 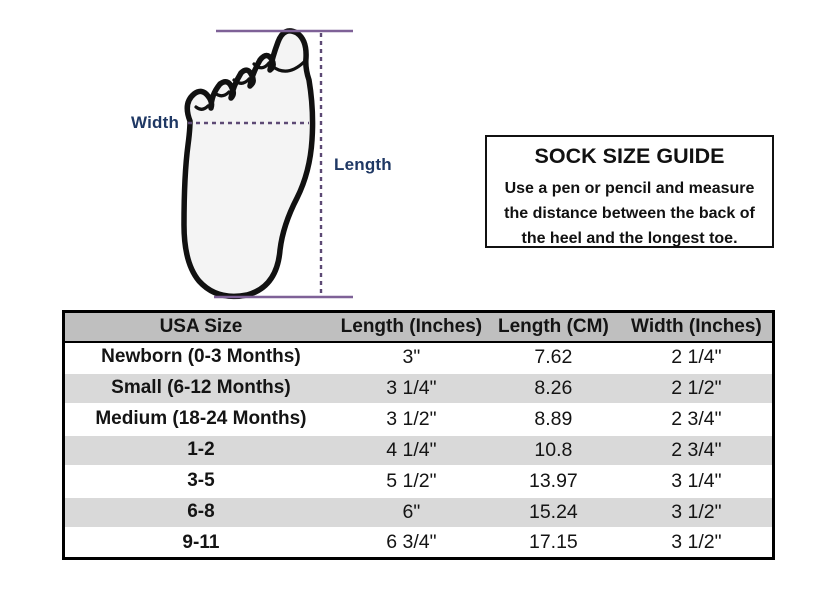 I want to click on foot-outline, so click(x=248, y=164).